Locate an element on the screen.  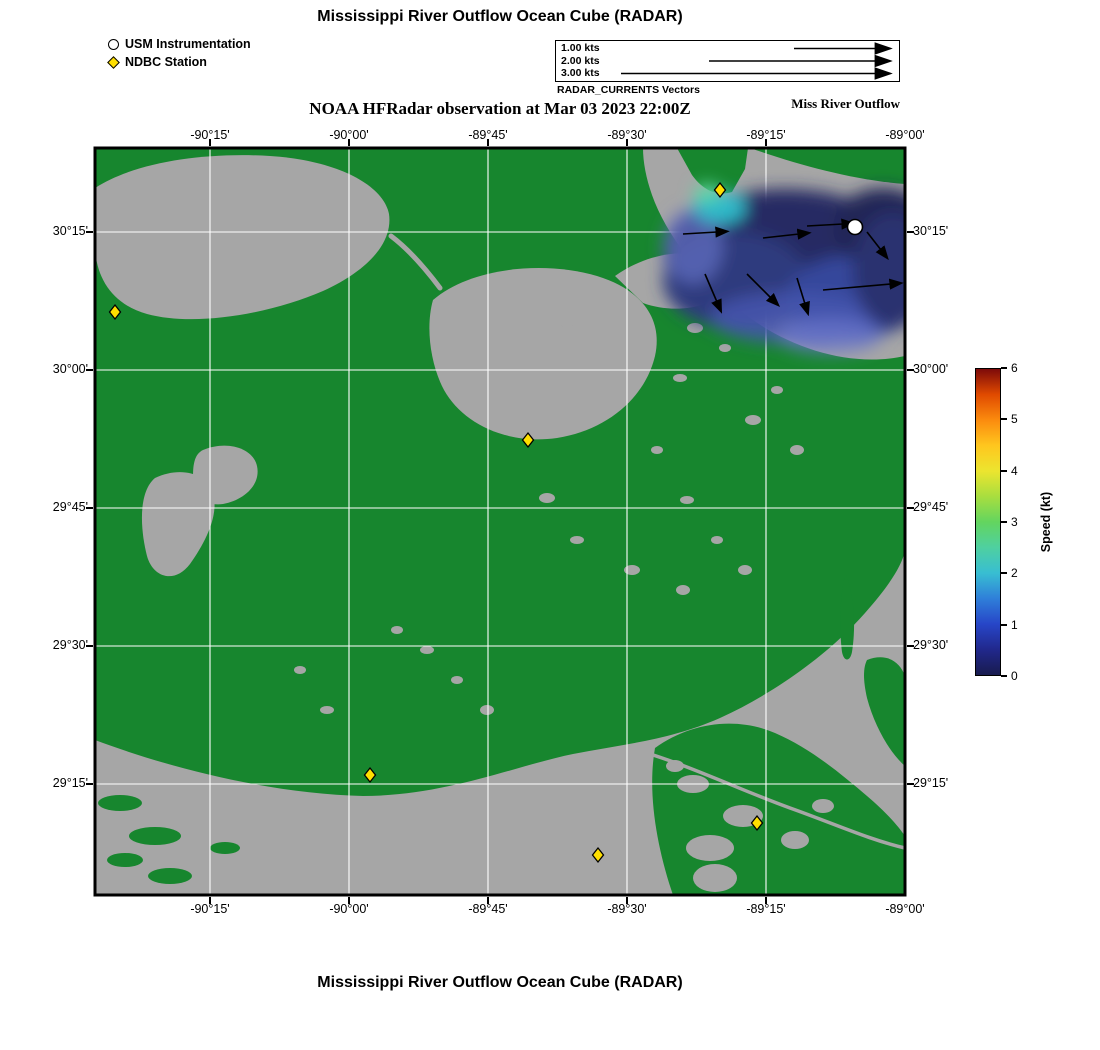
colorbar-tick-label: 3 is located at coordinates (1014, 521).